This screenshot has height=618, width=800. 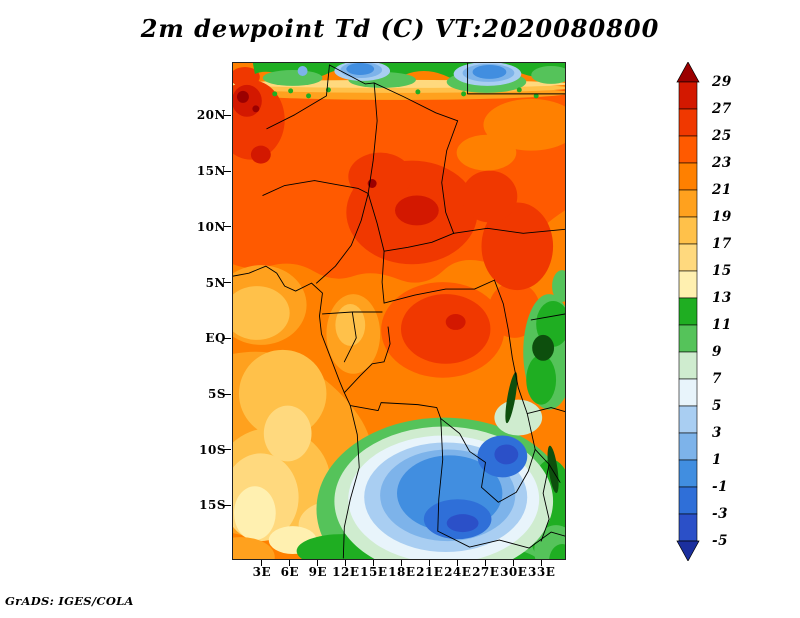 I want to click on lat-tick-label: 15N, so click(x=211, y=171).